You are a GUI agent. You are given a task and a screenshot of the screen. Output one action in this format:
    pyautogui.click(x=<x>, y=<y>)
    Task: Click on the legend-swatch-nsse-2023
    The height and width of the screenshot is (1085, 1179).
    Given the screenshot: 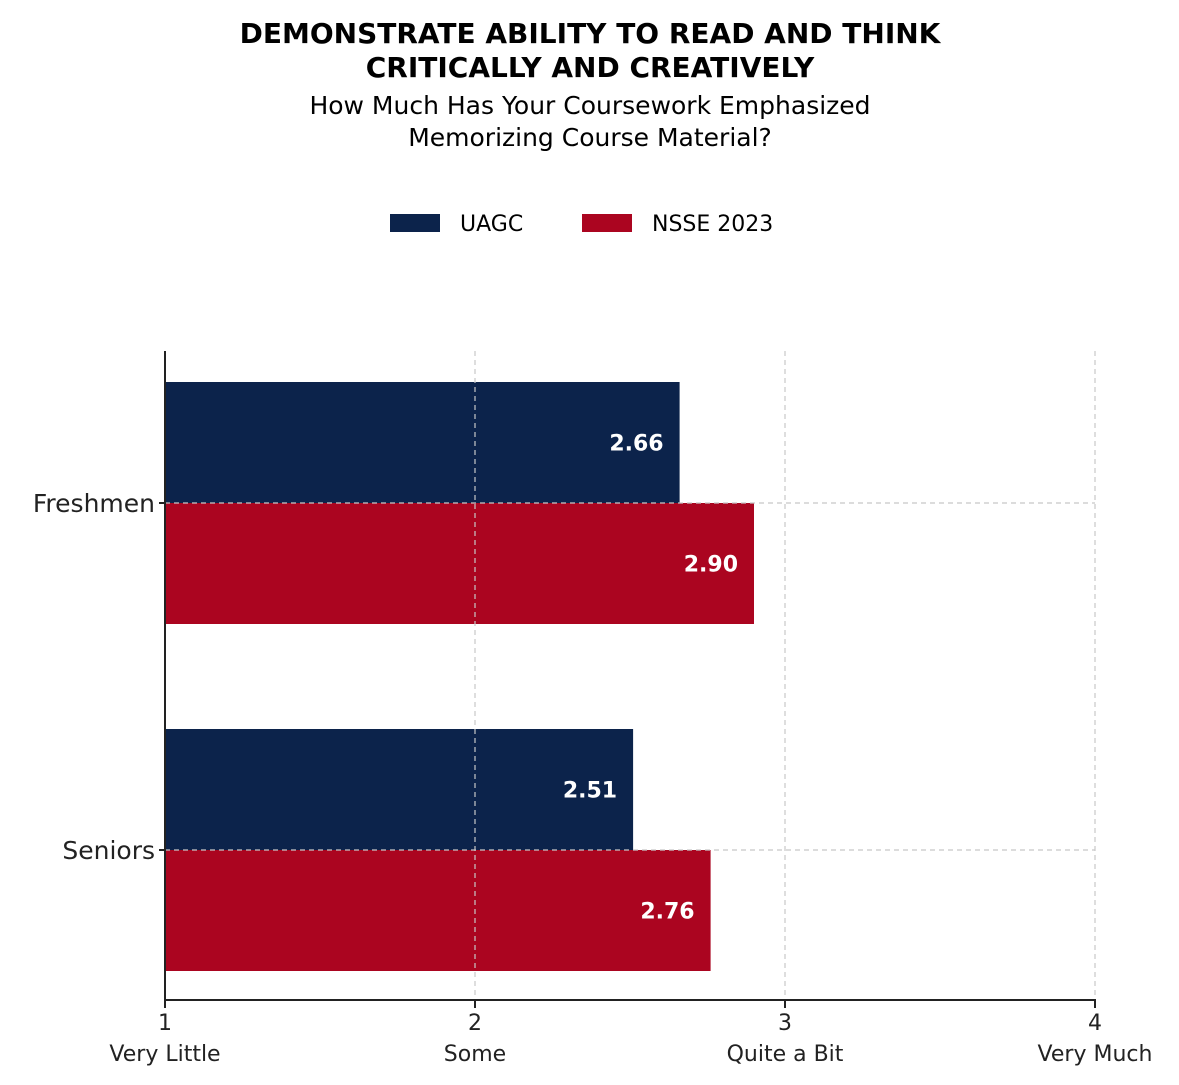 What is the action you would take?
    pyautogui.click(x=607, y=223)
    